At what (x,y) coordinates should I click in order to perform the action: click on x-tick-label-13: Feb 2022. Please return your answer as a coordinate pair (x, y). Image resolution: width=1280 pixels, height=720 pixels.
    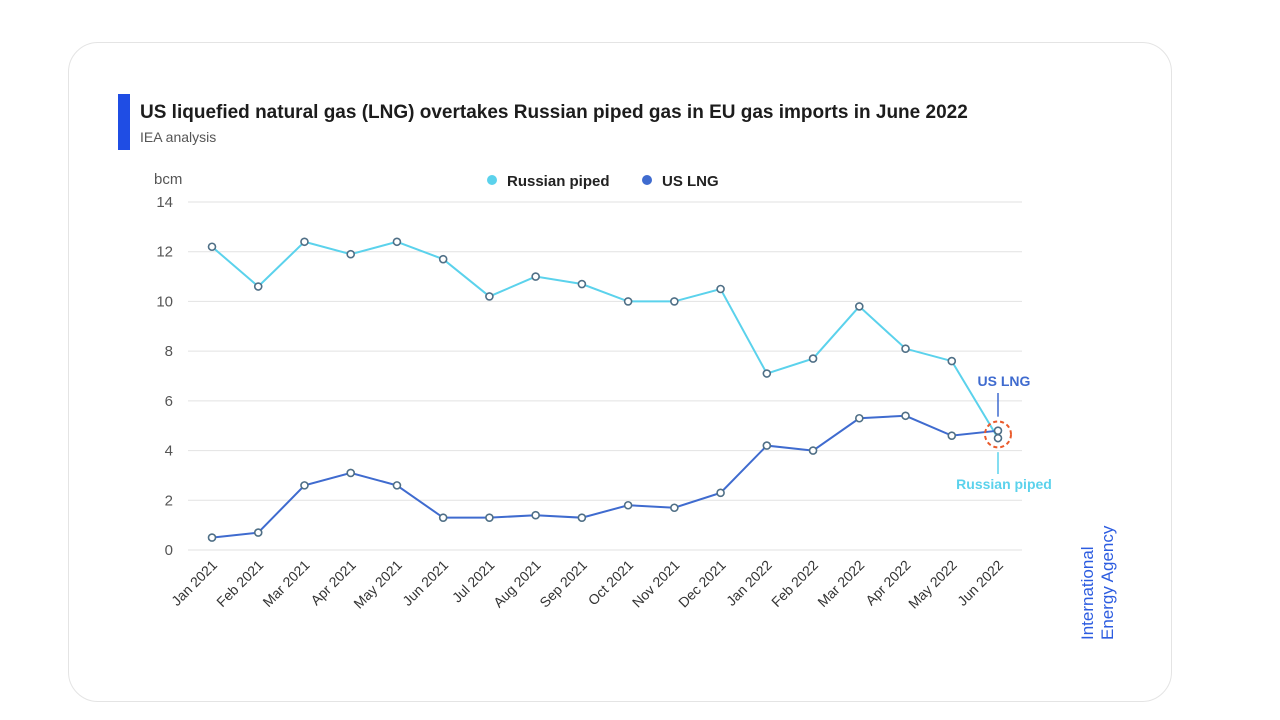
    Looking at the image, I should click on (794, 583).